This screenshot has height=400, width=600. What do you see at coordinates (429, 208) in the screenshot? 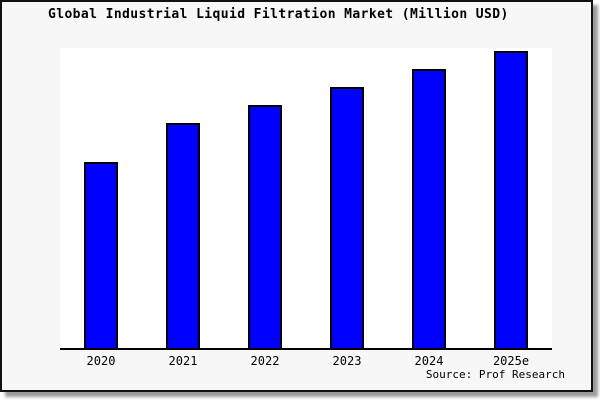
I see `bar-2024` at bounding box center [429, 208].